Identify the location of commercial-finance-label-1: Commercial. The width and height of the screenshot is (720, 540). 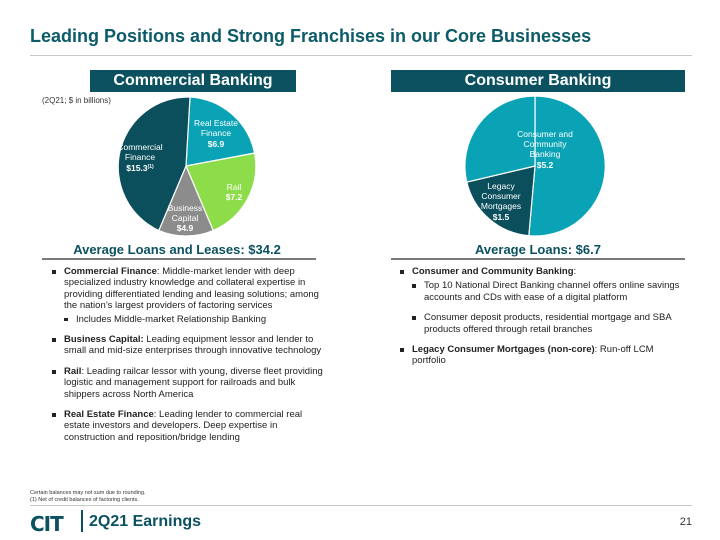
(139, 147).